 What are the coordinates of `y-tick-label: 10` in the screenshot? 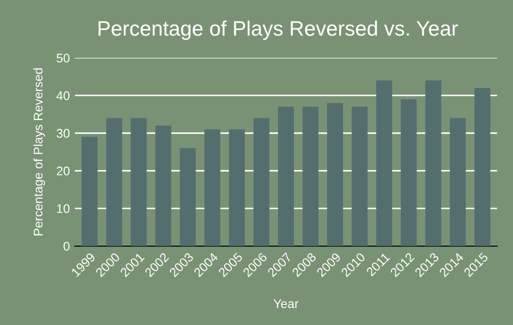 It's located at (63, 209).